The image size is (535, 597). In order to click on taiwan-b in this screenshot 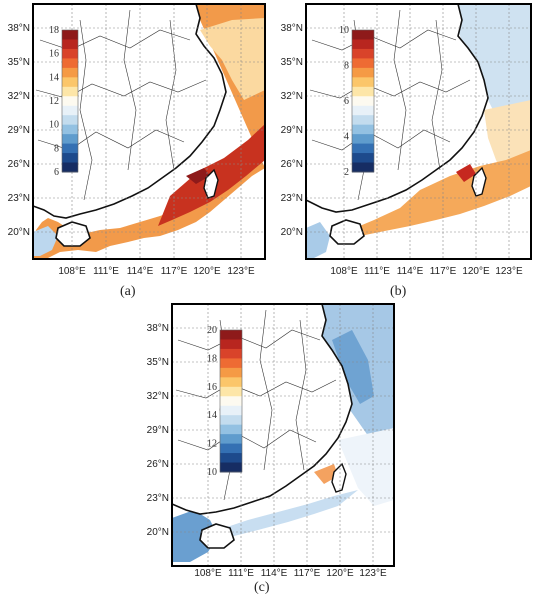, I will do `click(479, 181)`.